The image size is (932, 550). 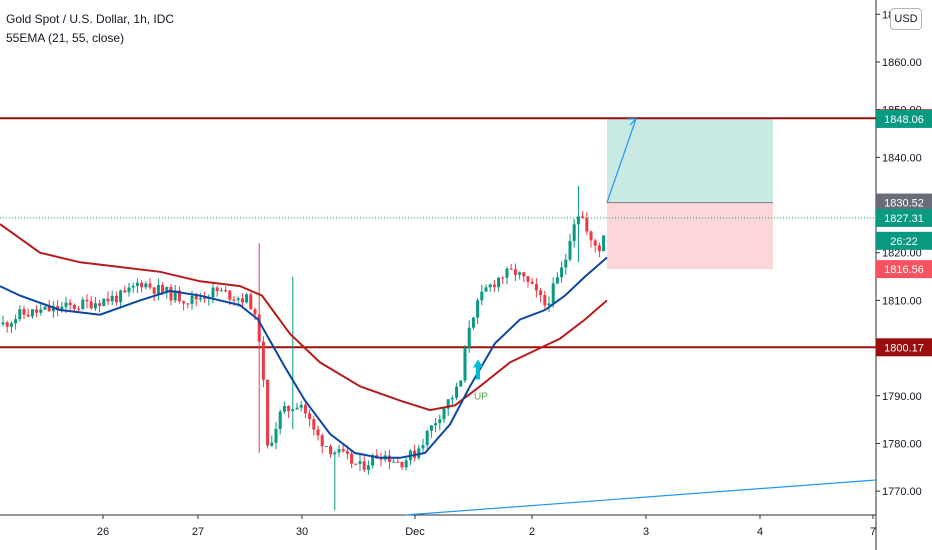 What do you see at coordinates (478, 369) in the screenshot?
I see `signal-up-arrow` at bounding box center [478, 369].